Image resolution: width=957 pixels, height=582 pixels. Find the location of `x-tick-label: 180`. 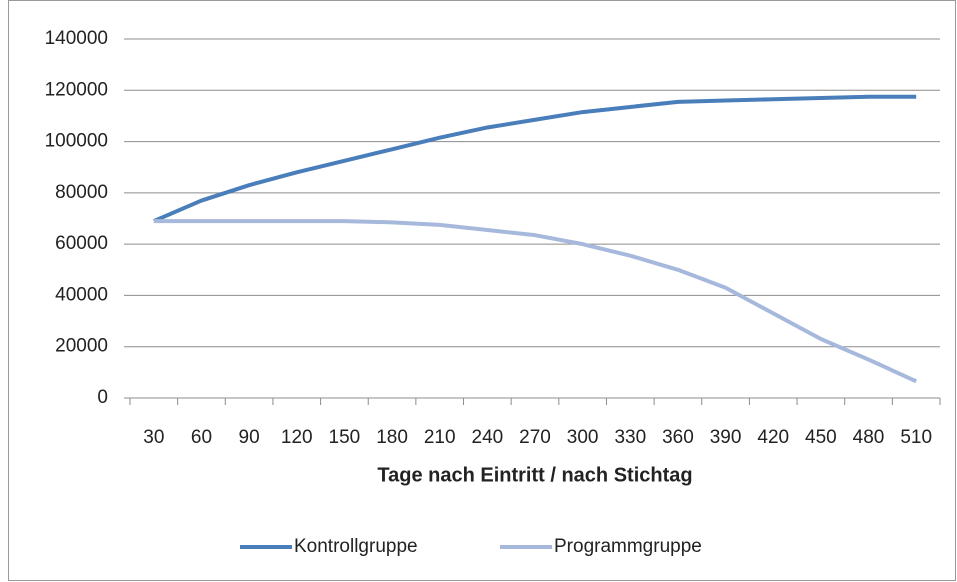

x-tick-label: 180 is located at coordinates (392, 437).